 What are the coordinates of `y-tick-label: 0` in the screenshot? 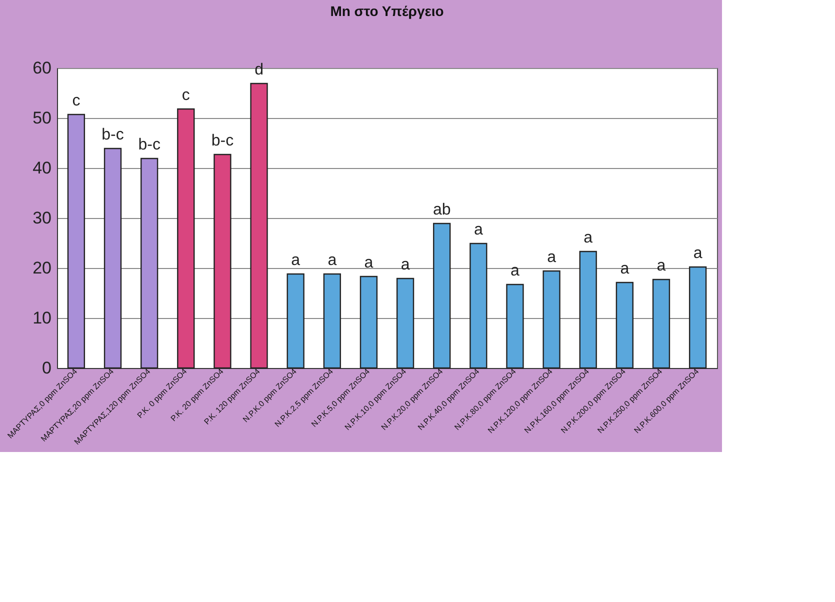 It's located at (47, 368).